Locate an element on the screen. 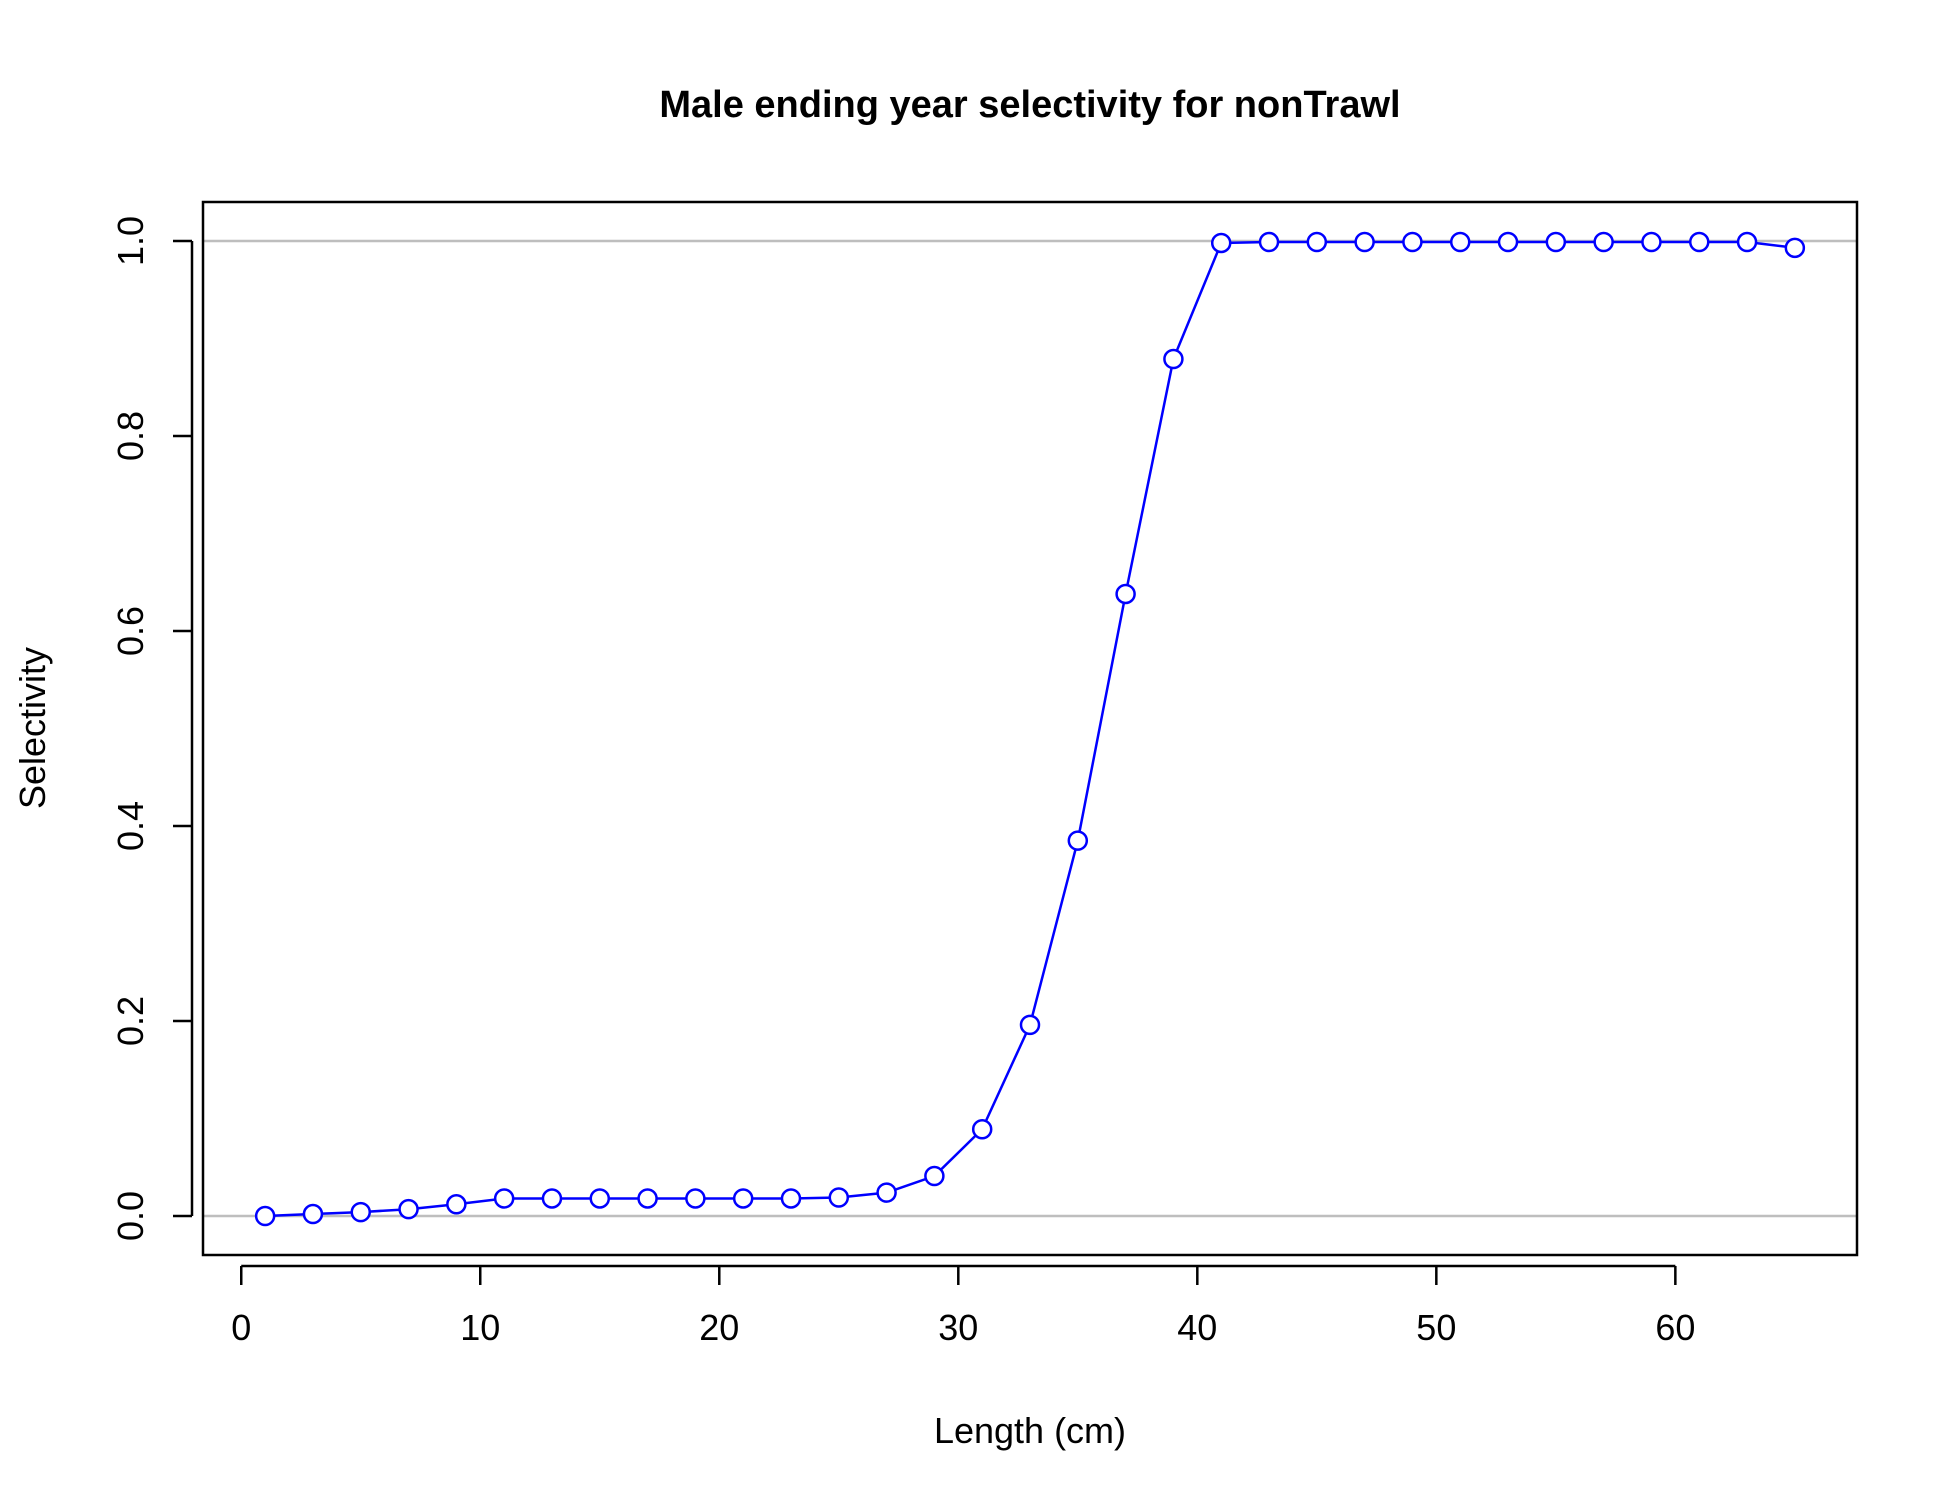 The height and width of the screenshot is (1500, 1950). x-tick-label: 40 is located at coordinates (1197, 1327).